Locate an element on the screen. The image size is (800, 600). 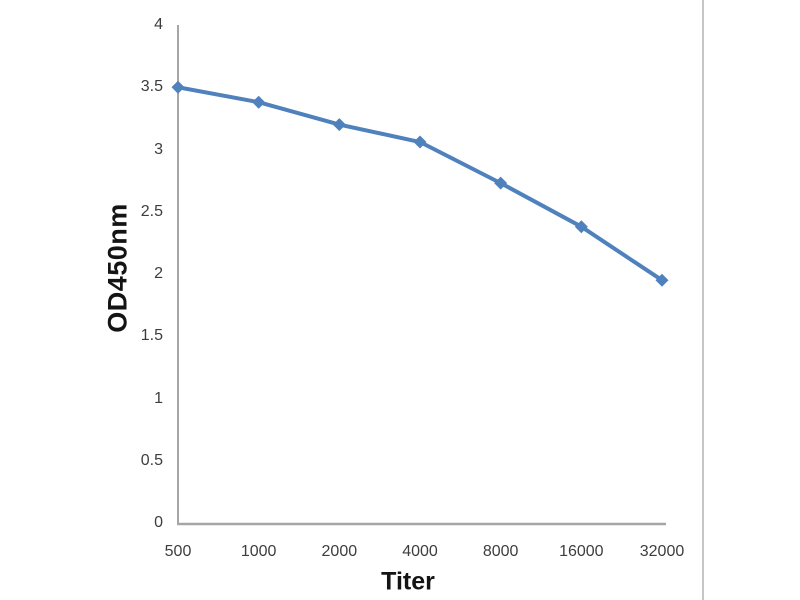
x-axis-title: Titer is located at coordinates (408, 581).